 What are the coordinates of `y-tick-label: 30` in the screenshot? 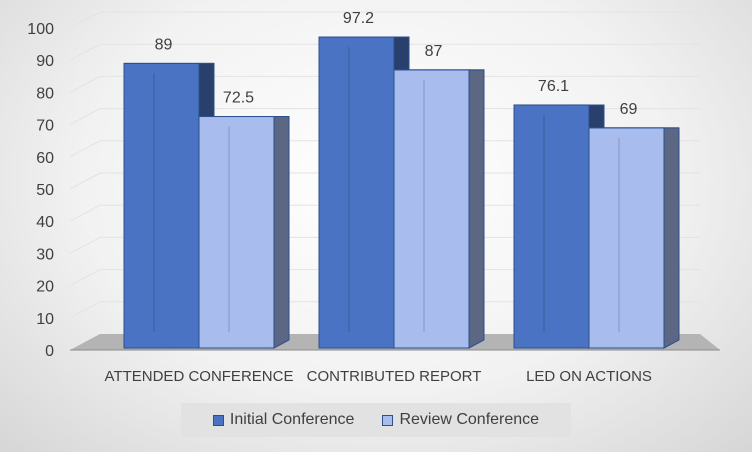 It's located at (45, 254).